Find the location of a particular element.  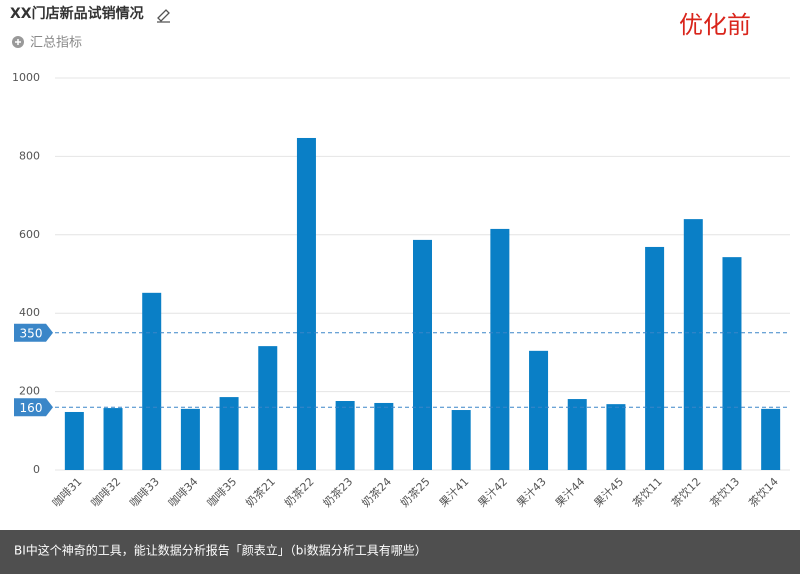

edit-icon is located at coordinates (163, 16).